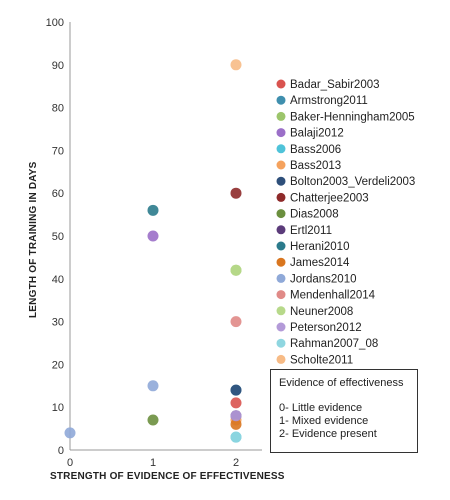  I want to click on legend-label: Scholte2011, so click(321, 360).